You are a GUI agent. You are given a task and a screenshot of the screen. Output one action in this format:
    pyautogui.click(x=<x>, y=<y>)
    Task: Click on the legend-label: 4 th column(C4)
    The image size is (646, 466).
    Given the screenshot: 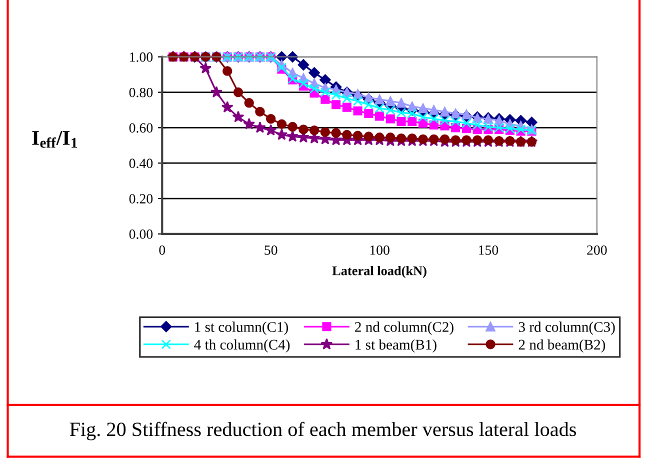 What is the action you would take?
    pyautogui.click(x=242, y=346)
    